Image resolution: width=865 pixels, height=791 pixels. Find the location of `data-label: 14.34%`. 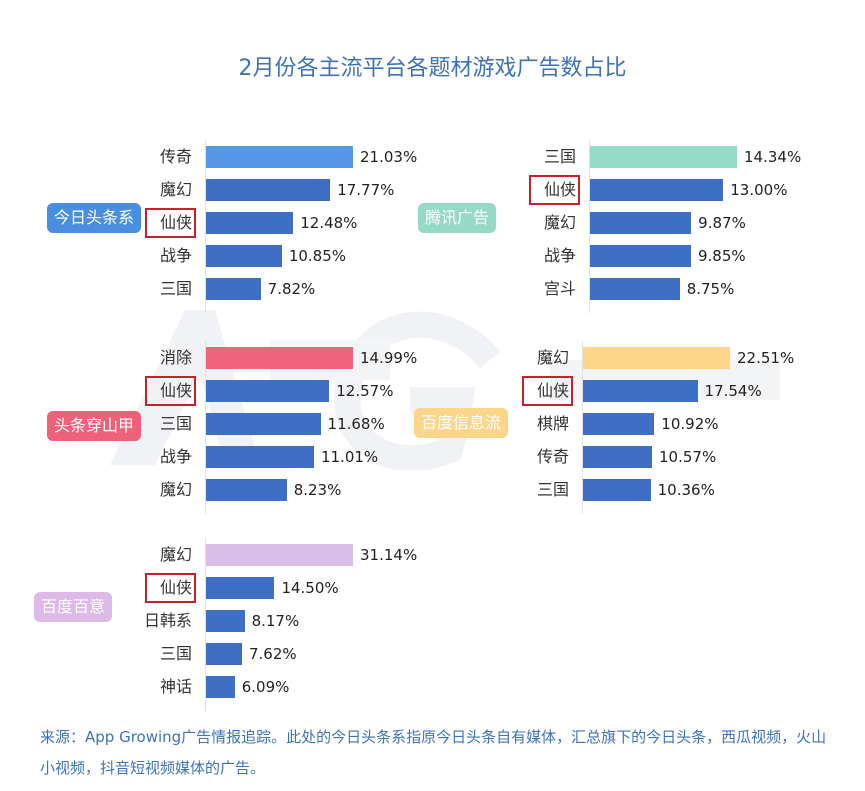

data-label: 14.34% is located at coordinates (773, 157).